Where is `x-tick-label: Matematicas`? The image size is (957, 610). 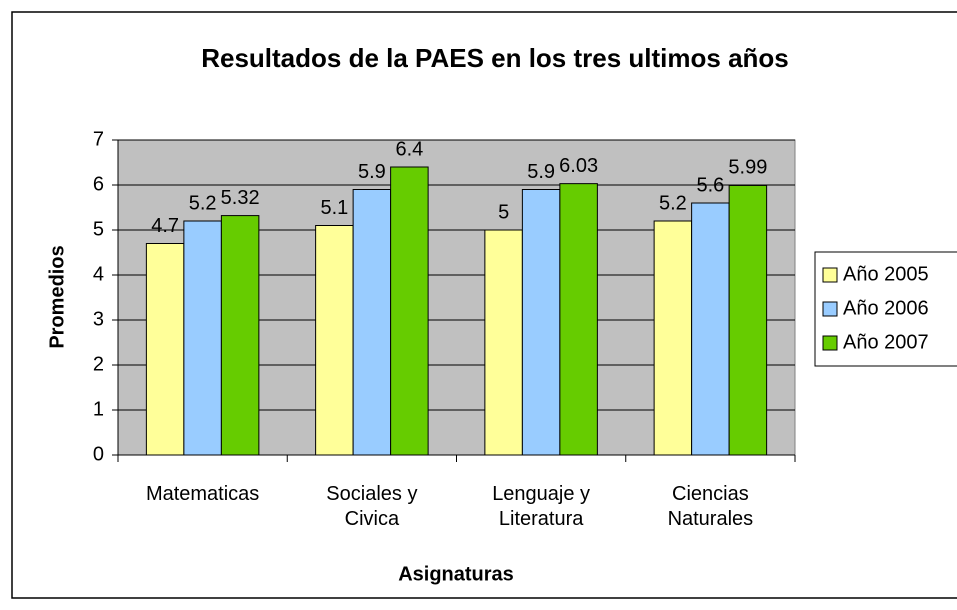 x-tick-label: Matematicas is located at coordinates (202, 494).